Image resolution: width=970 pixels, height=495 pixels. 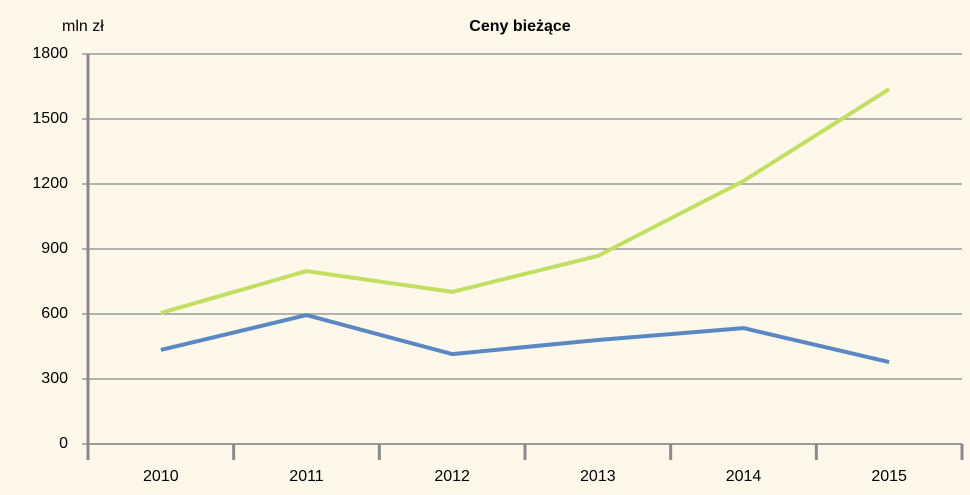 What do you see at coordinates (306, 476) in the screenshot?
I see `x-tick-label: 2011` at bounding box center [306, 476].